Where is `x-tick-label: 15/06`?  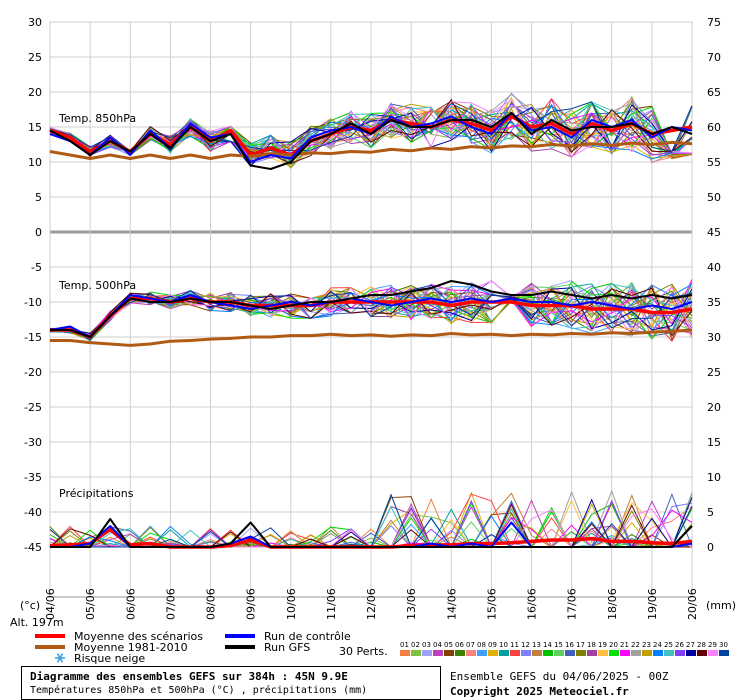 x-tick-label: 15/06 is located at coordinates (491, 604).